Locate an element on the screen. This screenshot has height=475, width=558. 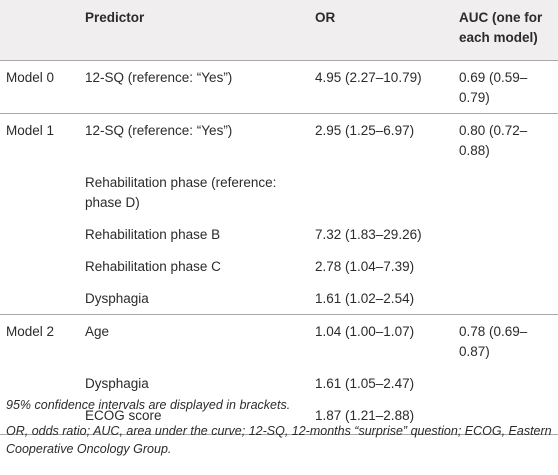
header-auc: AUC (one for each model) is located at coordinates (502, 30).